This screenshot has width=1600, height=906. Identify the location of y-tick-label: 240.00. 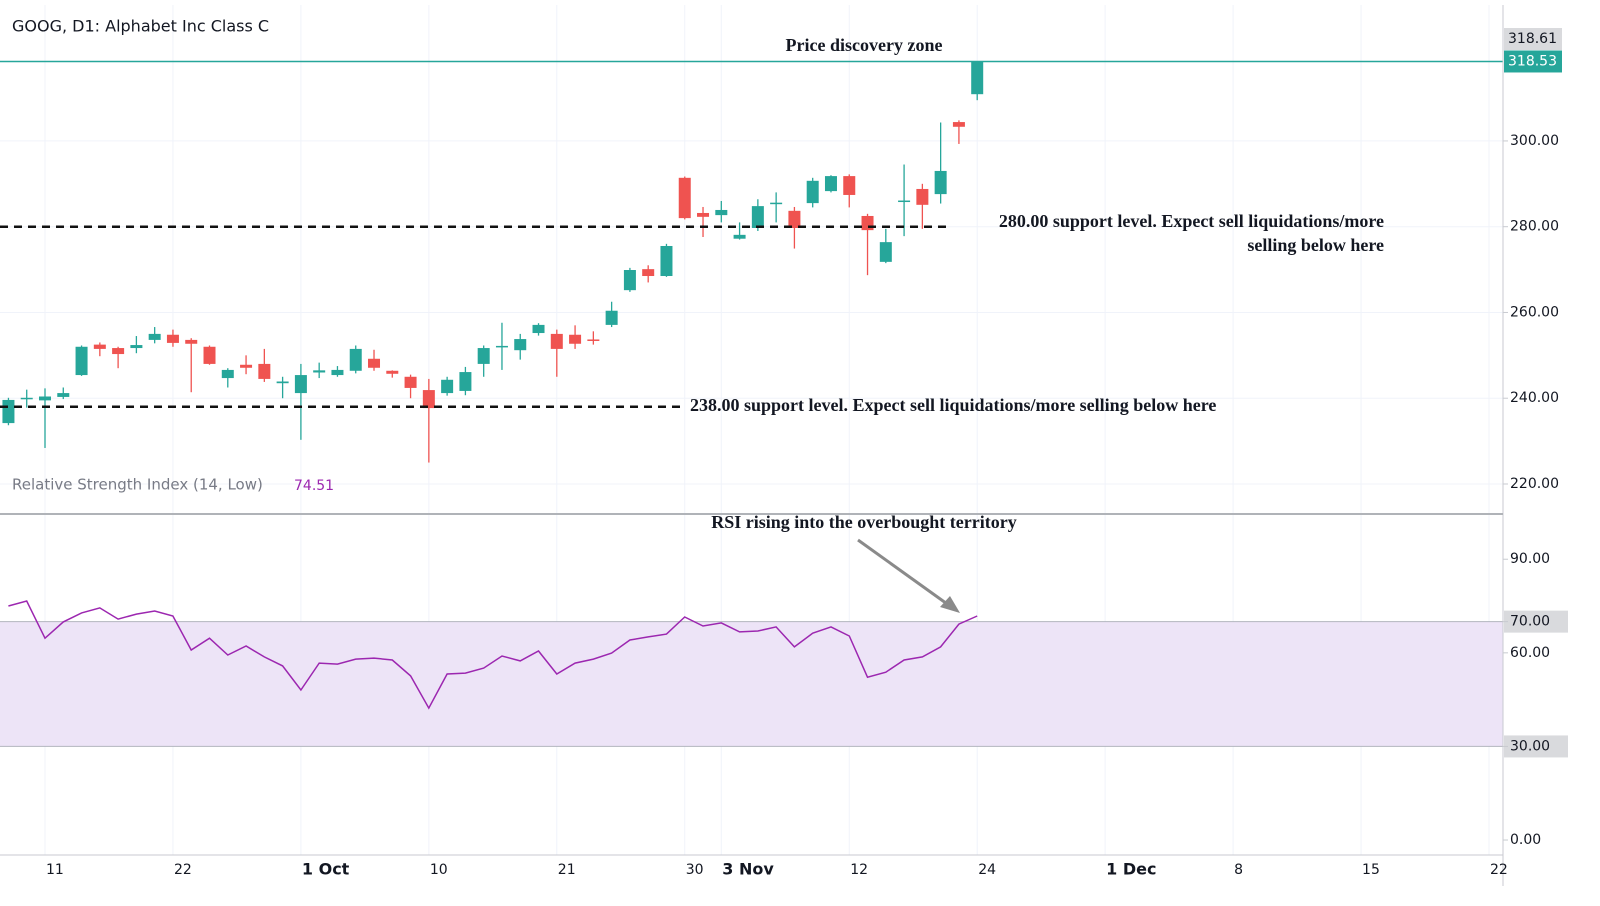
(1534, 398).